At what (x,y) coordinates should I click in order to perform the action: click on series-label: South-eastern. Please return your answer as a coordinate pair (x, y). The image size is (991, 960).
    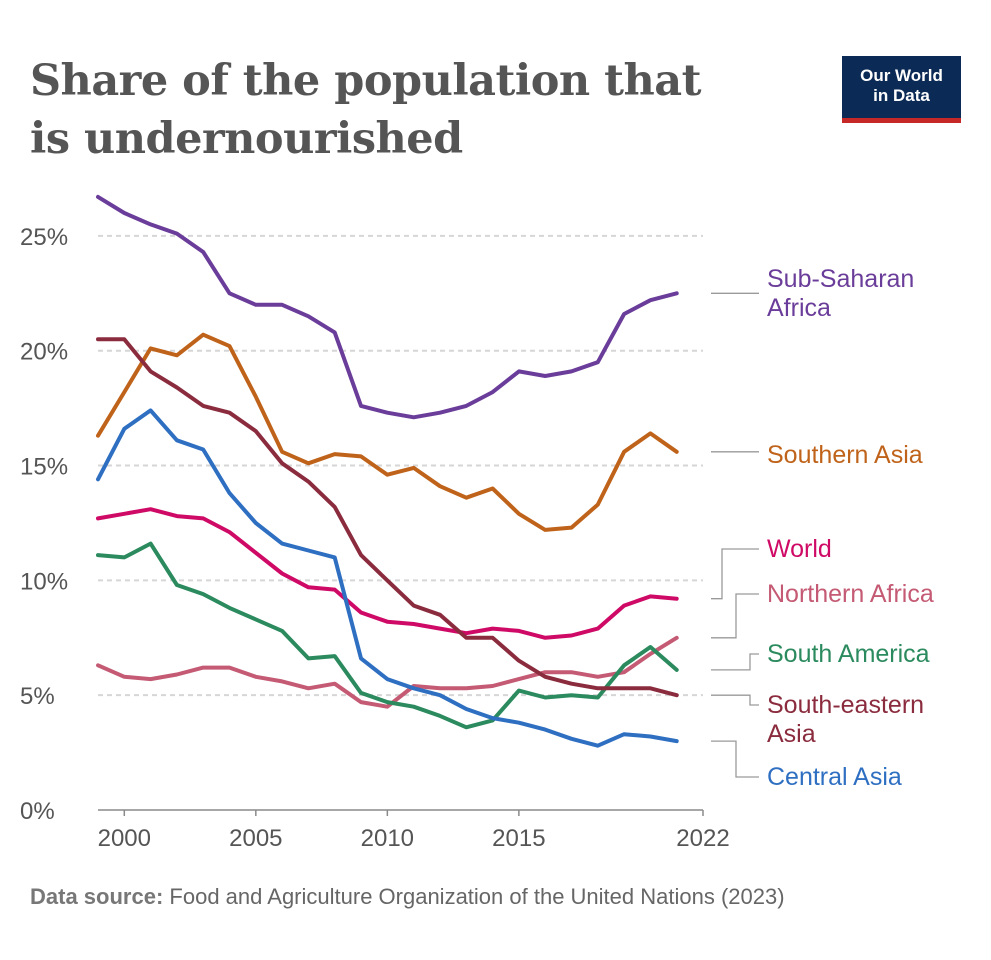
    Looking at the image, I should click on (845, 705).